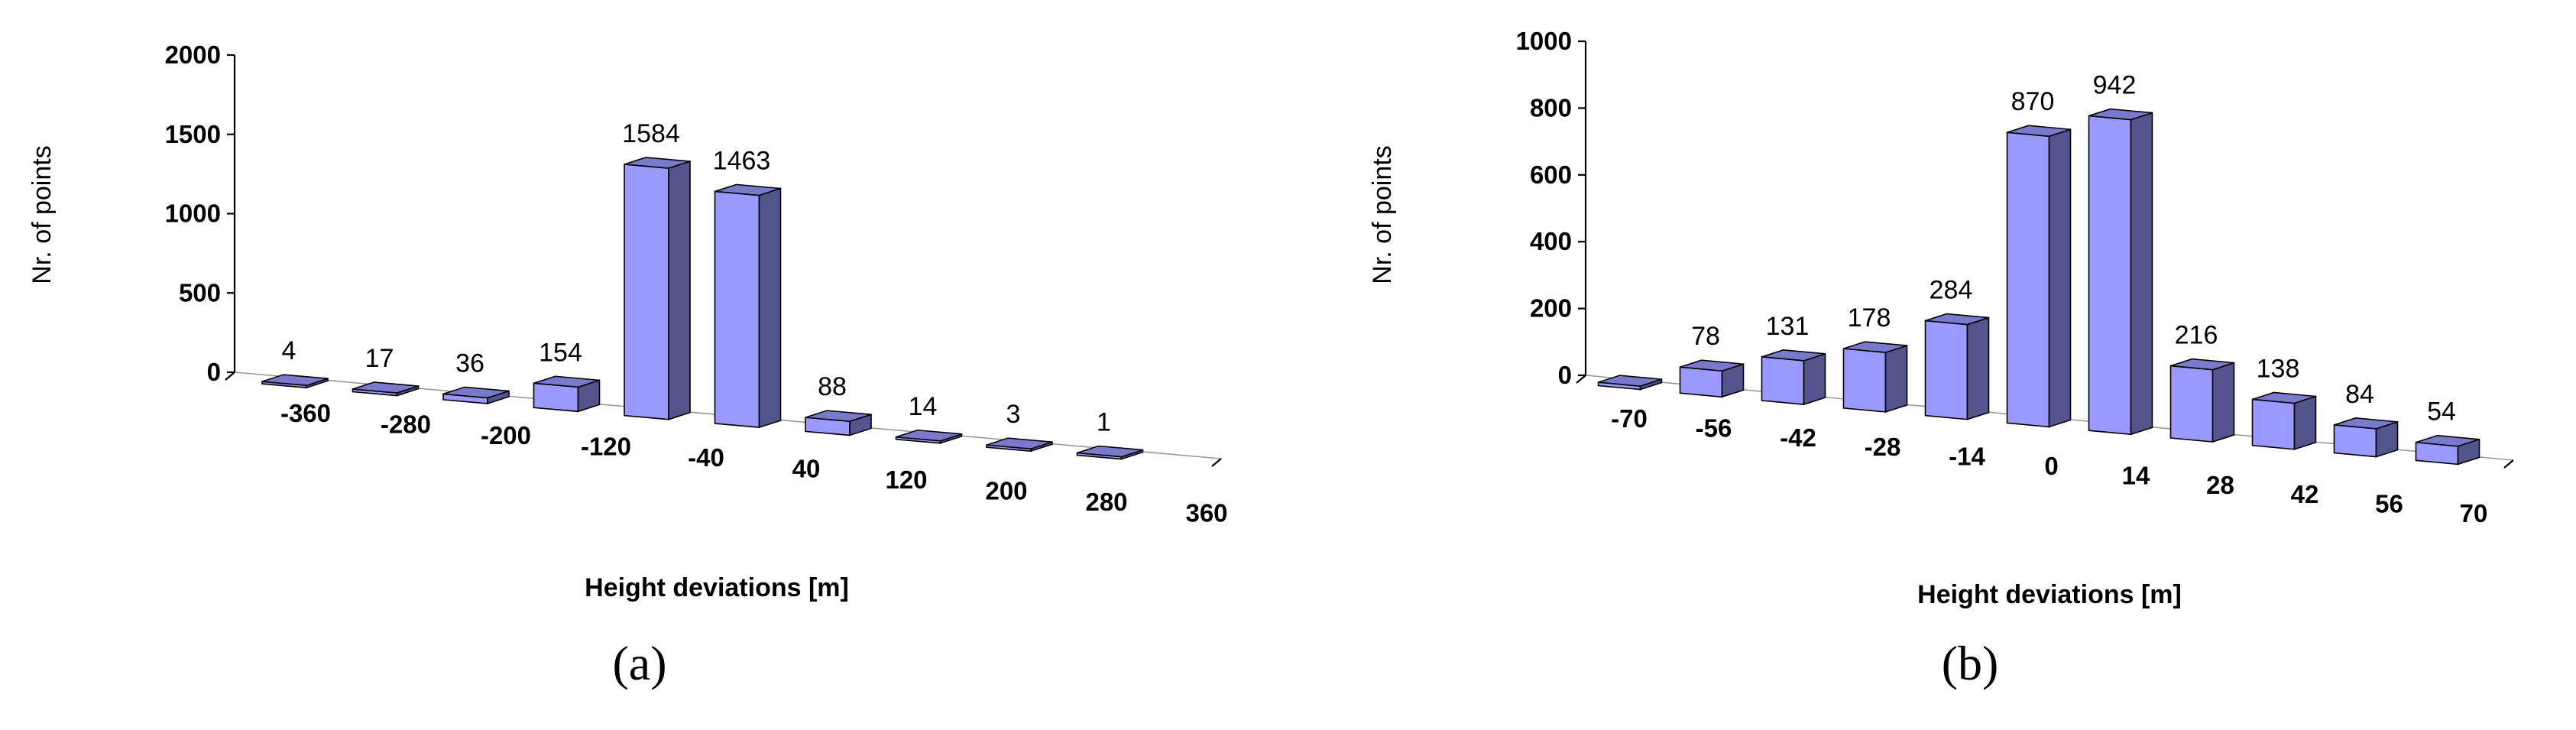 This screenshot has width=2576, height=730. Describe the element at coordinates (2220, 485) in the screenshot. I see `x-tick-label: 28` at that location.